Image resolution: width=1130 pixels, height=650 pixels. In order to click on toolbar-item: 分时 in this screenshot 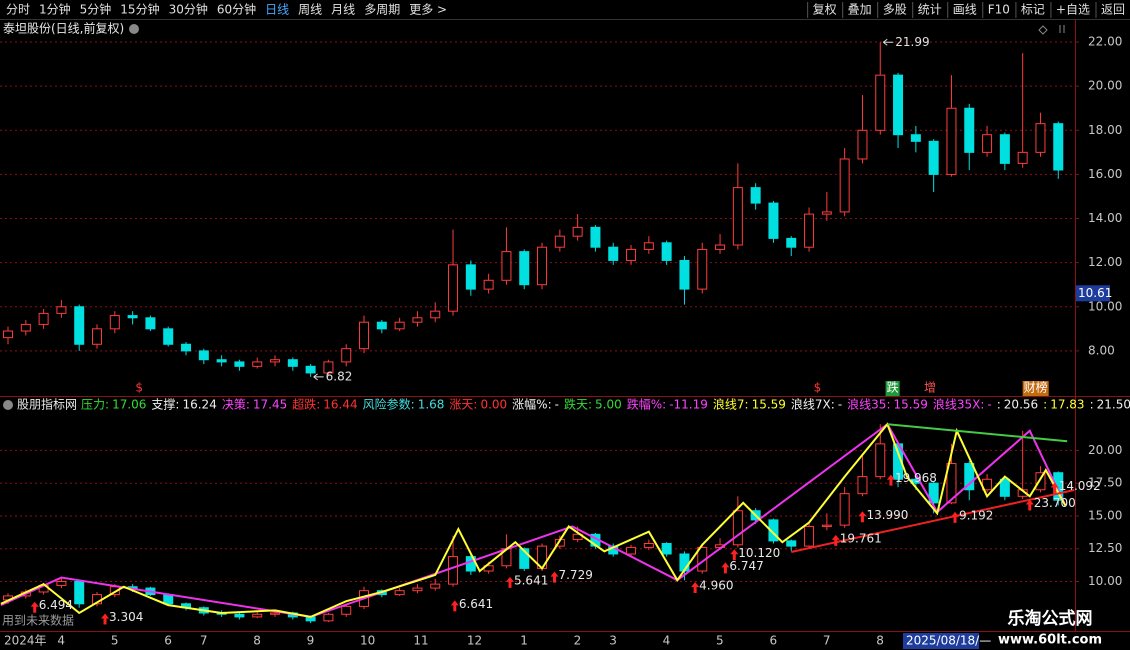, I will do `click(18, 10)`.